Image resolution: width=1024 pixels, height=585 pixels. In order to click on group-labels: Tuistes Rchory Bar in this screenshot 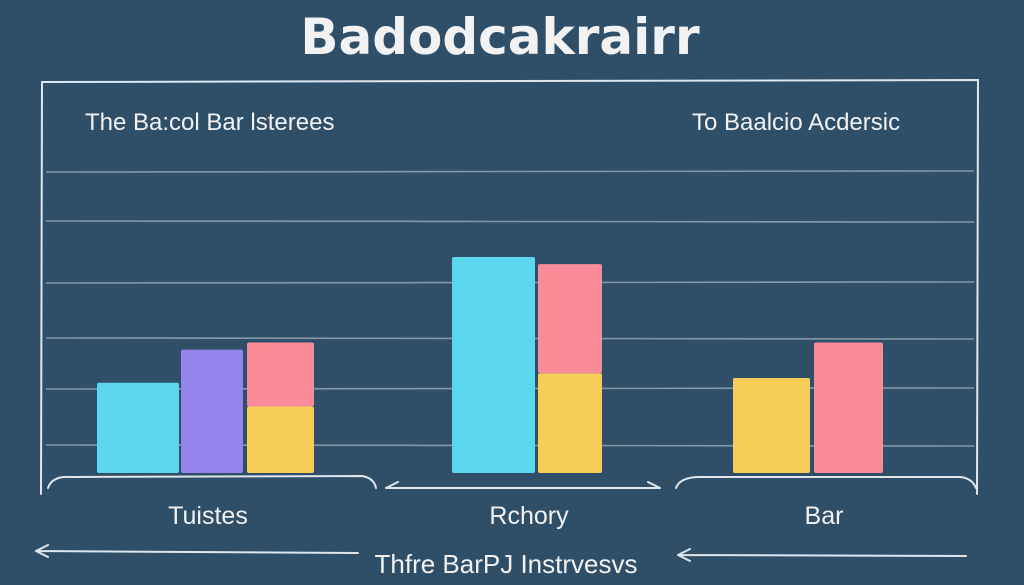, I will do `click(505, 516)`.